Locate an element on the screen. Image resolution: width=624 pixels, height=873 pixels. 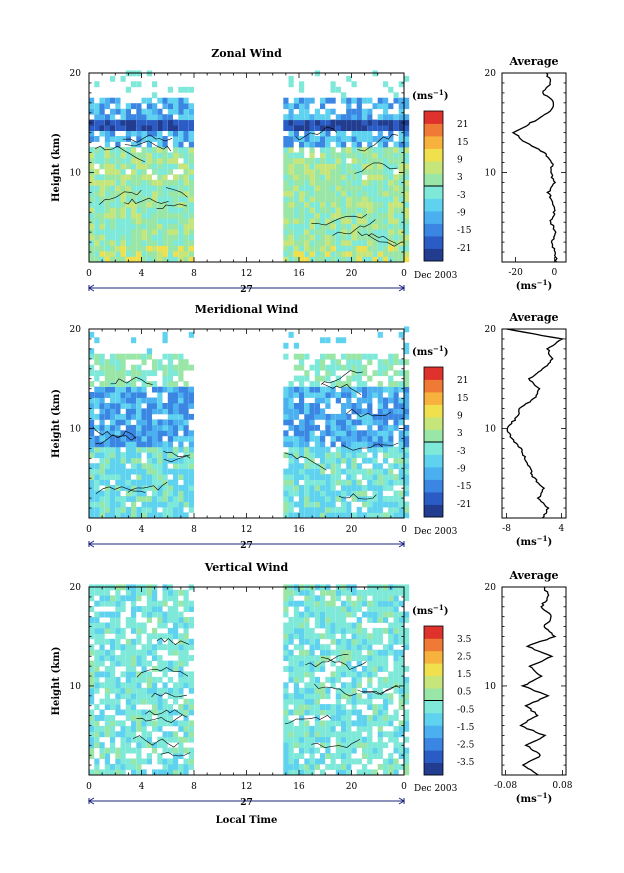
profile-x-tick-label: -8 is located at coordinates (506, 529).